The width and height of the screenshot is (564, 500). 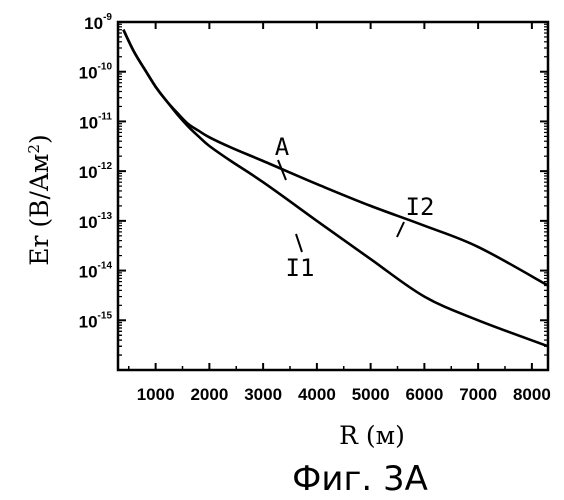 I want to click on y-tick-label: 10-15, so click(x=96, y=320).